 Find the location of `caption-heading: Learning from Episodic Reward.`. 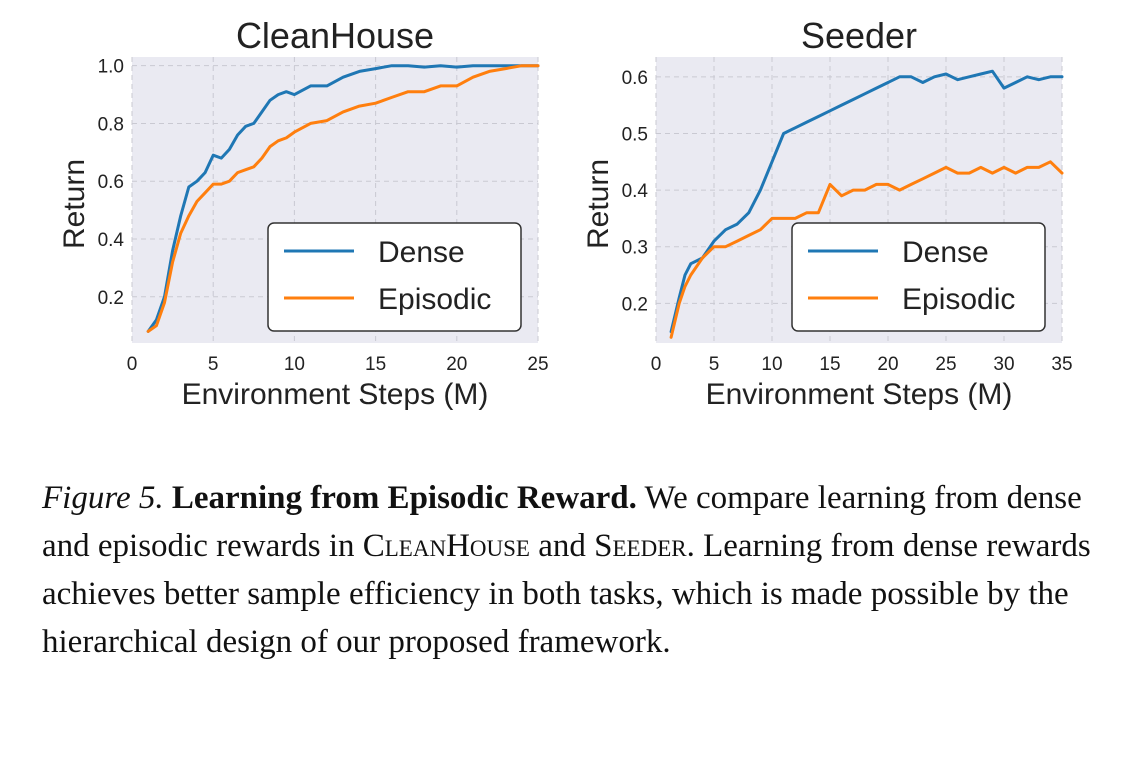

caption-heading: Learning from Episodic Reward. is located at coordinates (404, 498).